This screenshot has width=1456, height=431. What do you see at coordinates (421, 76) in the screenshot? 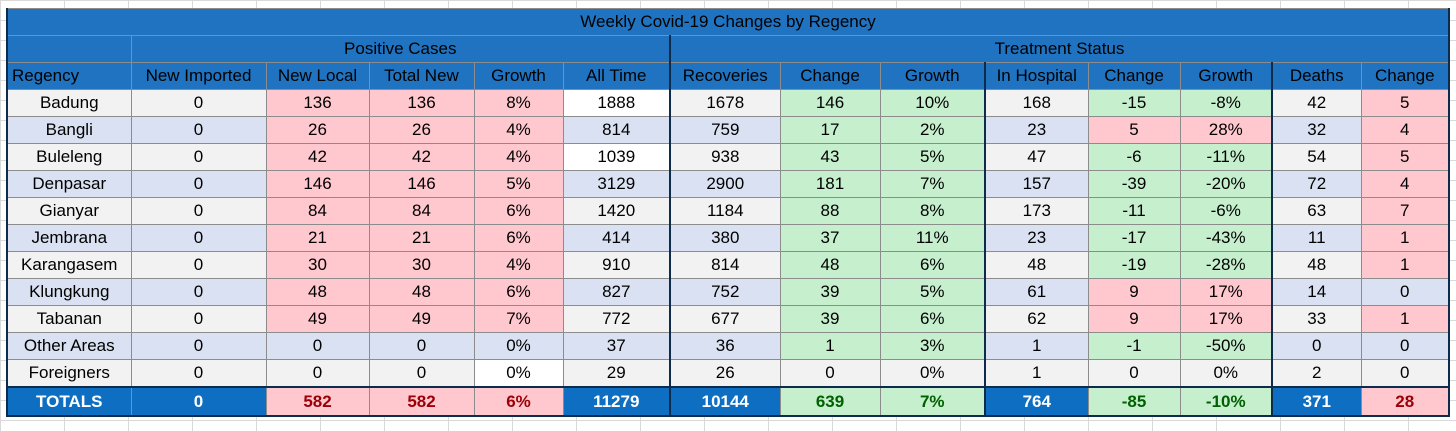
I see `column-header: Total New` at bounding box center [421, 76].